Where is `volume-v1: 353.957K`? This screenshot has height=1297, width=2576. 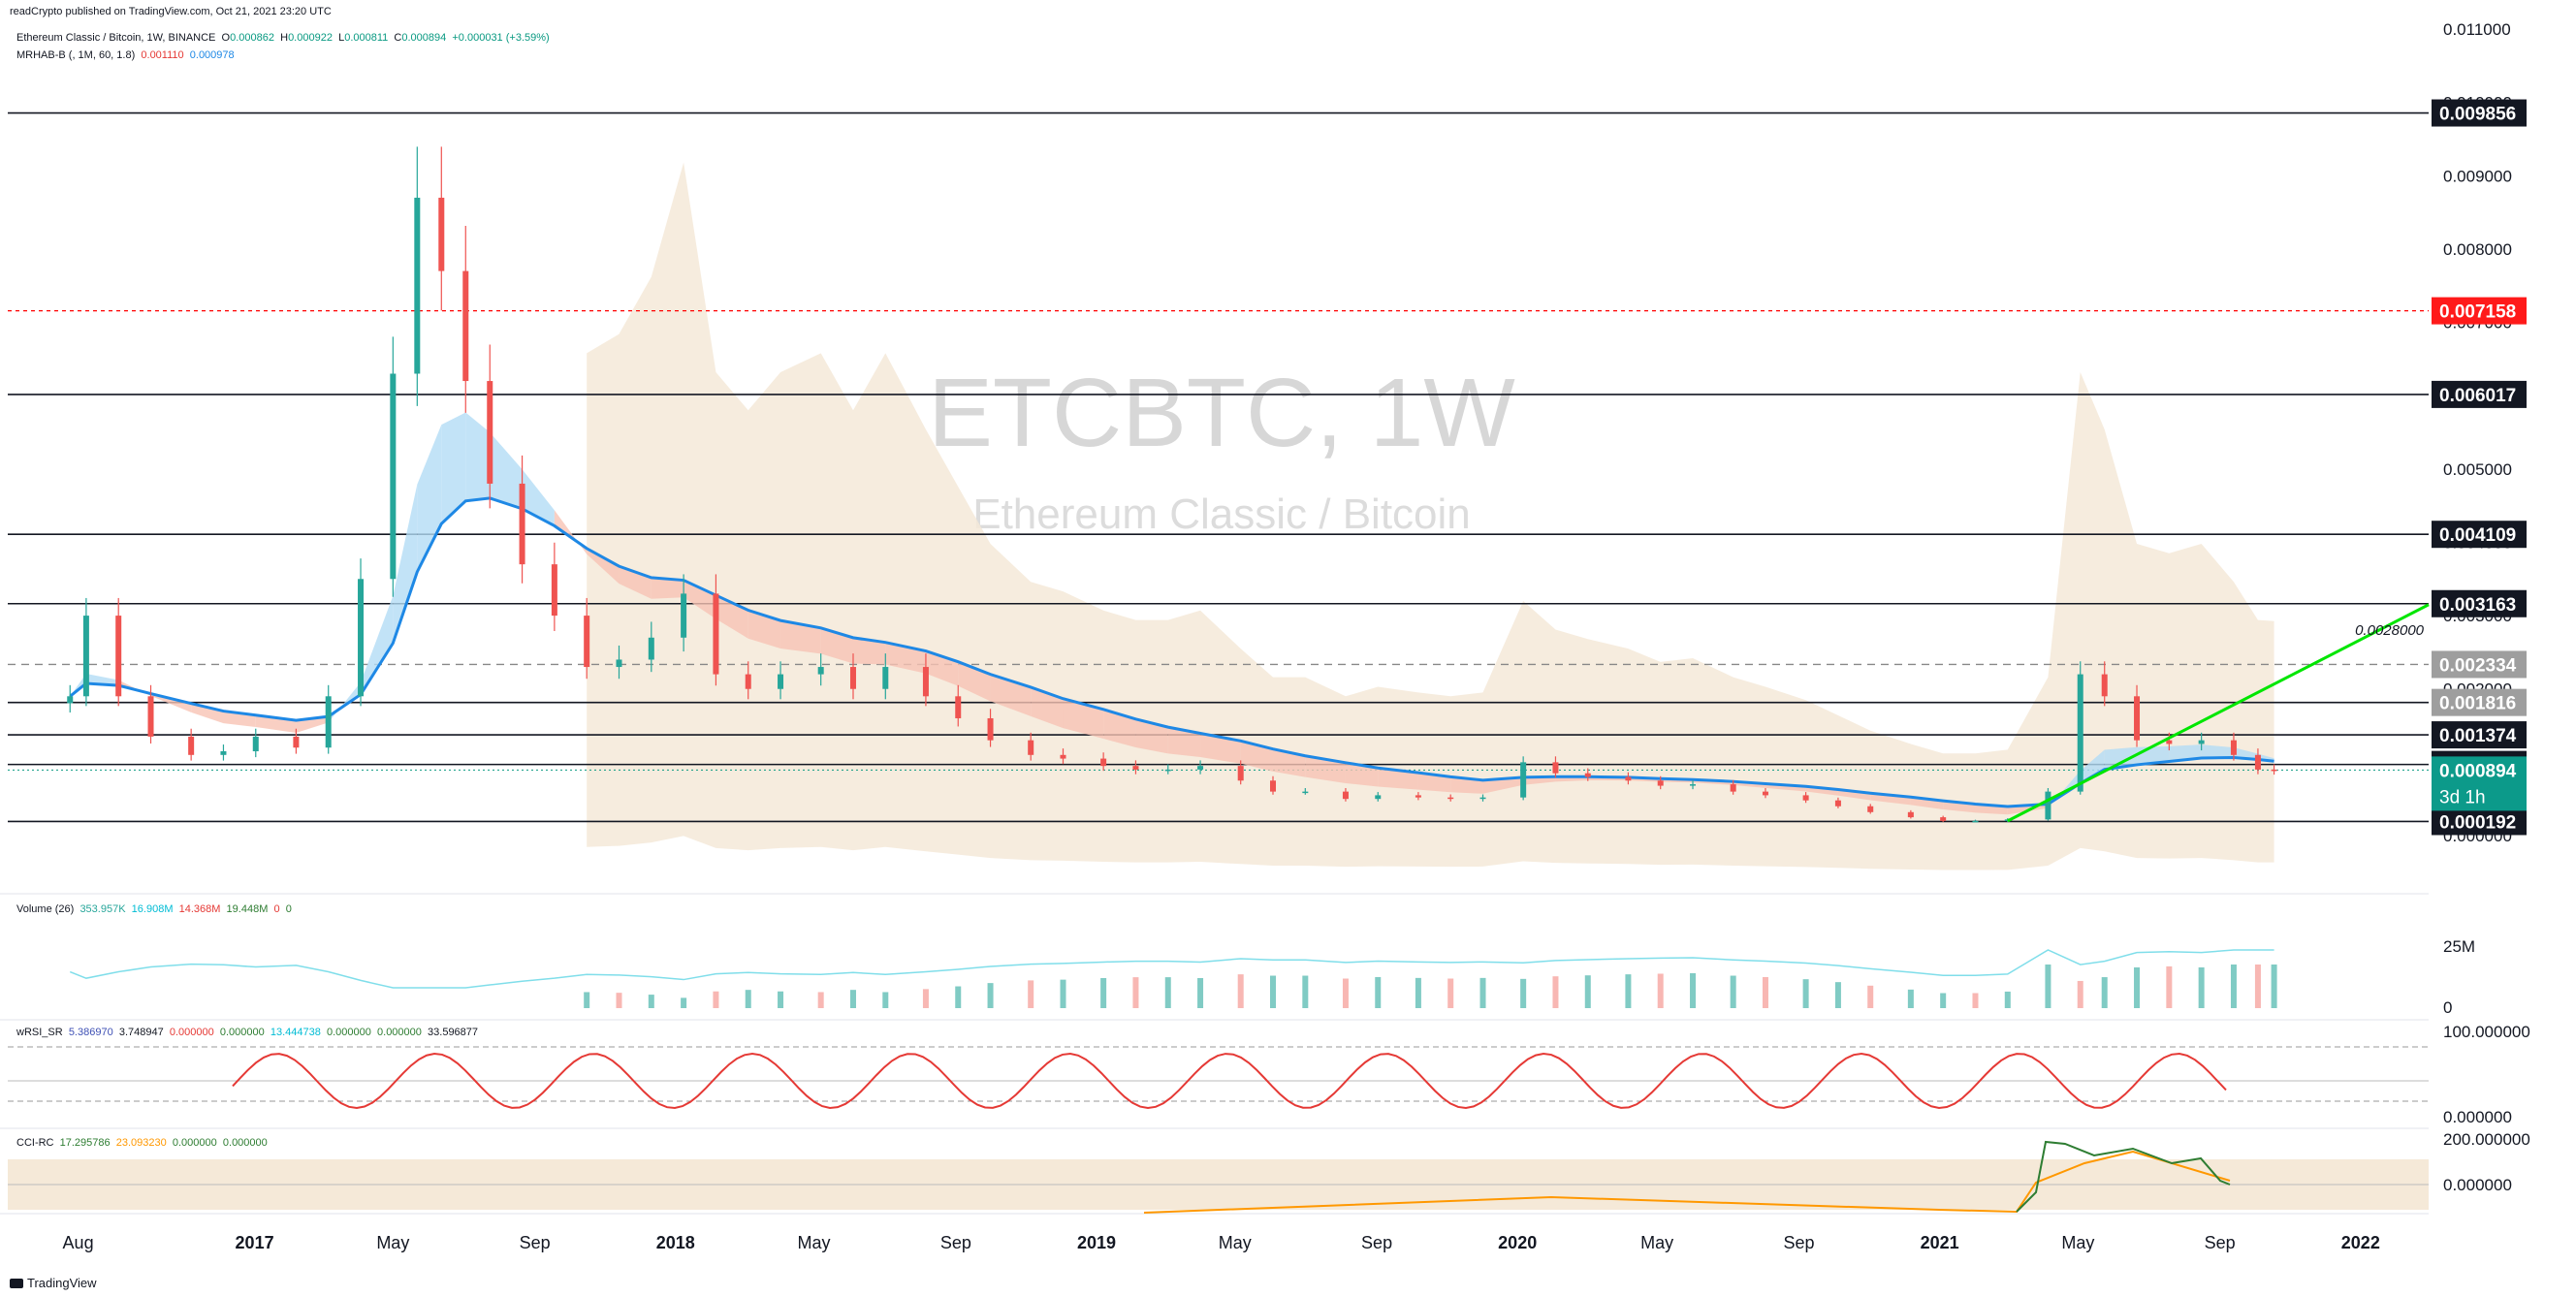 volume-v1: 353.957K is located at coordinates (103, 909).